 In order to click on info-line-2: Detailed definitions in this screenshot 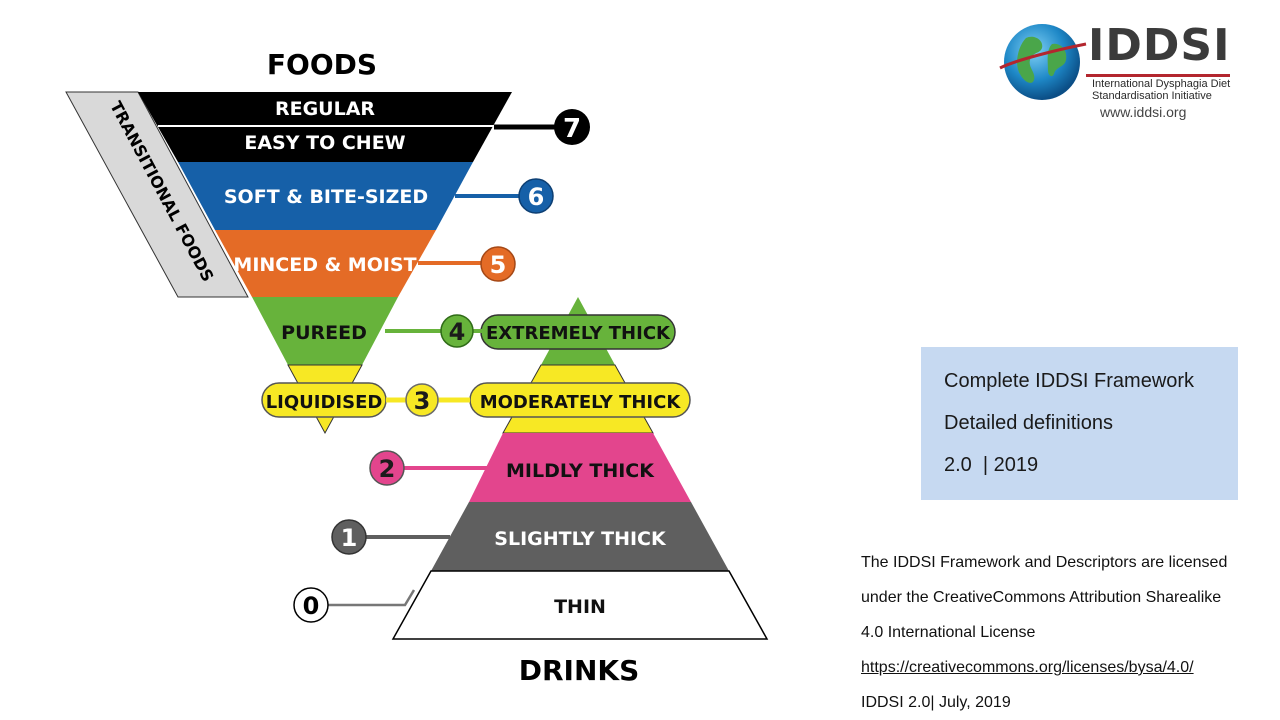, I will do `click(1028, 423)`.